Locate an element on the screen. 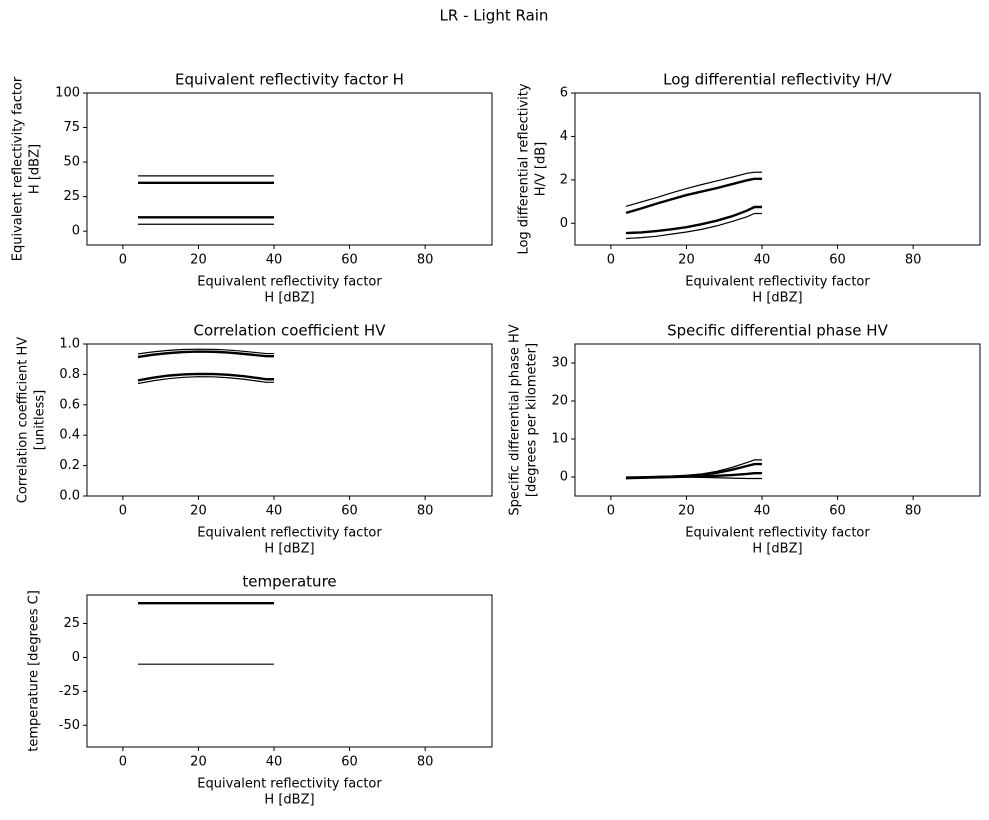  y-axis-label: Log differential reflectivity is located at coordinates (524, 168).